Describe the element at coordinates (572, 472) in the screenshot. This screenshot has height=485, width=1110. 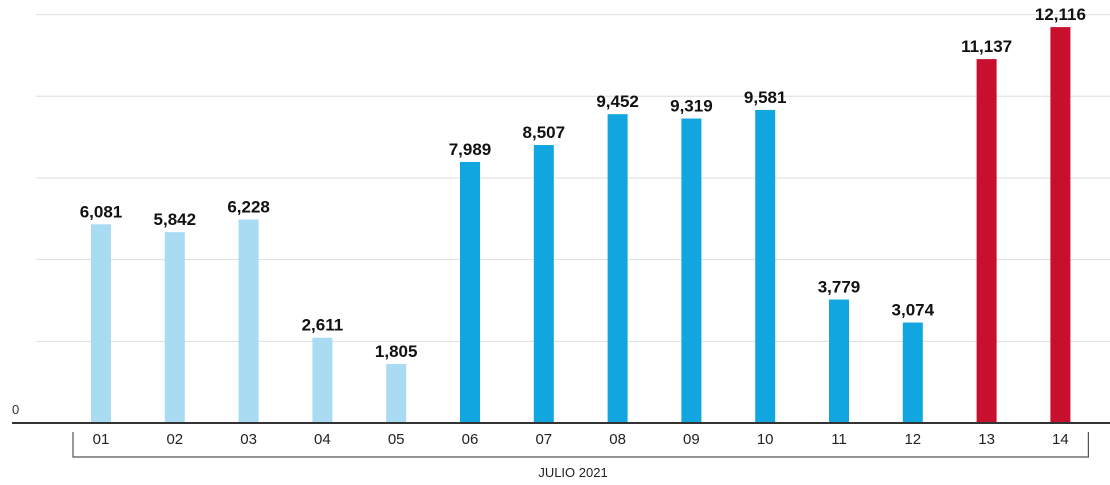
I see `x-axis-title: JULIO 2021` at that location.